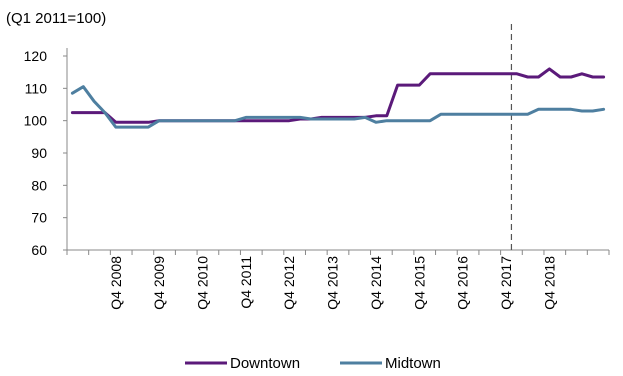 The image size is (623, 376). What do you see at coordinates (376, 283) in the screenshot?
I see `x-tick-label: Q4 2014` at bounding box center [376, 283].